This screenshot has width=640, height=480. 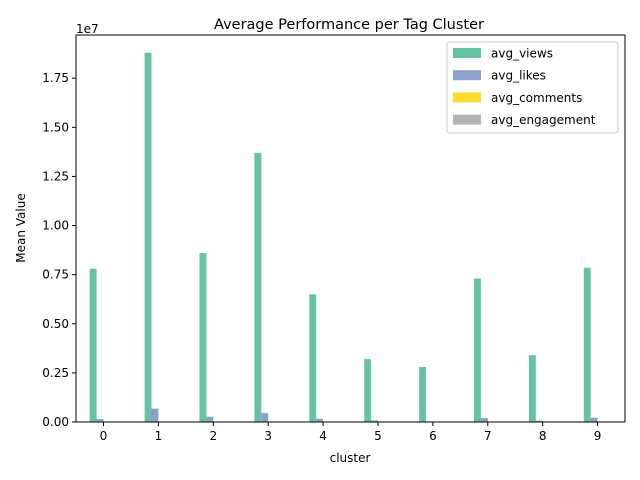 I want to click on y-tick-label: 0.50, so click(x=55, y=324).